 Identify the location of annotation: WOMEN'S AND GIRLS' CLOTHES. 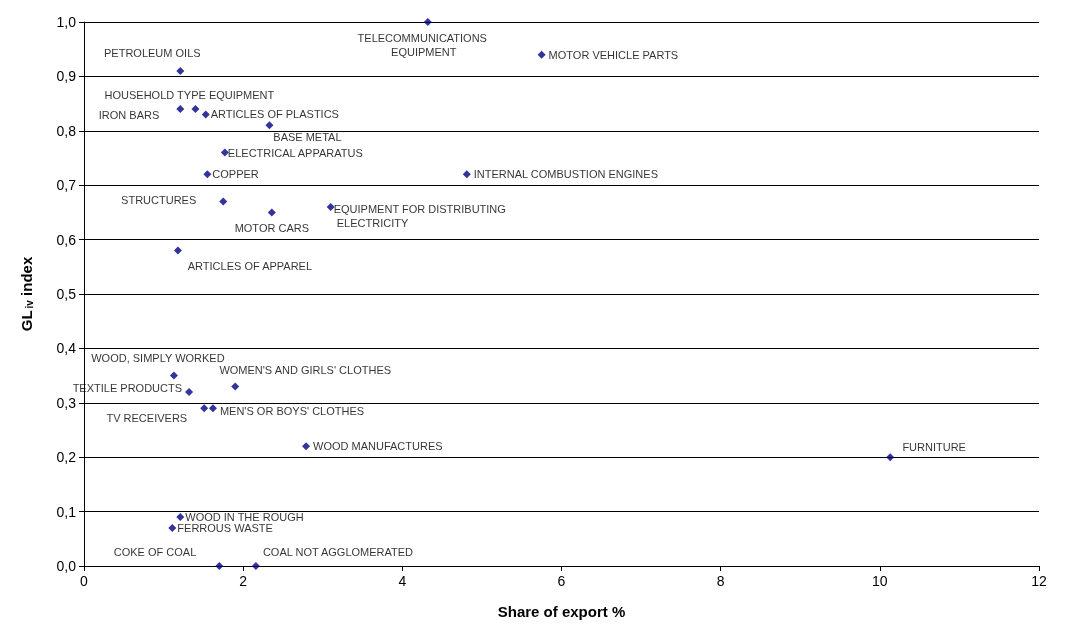
(305, 370).